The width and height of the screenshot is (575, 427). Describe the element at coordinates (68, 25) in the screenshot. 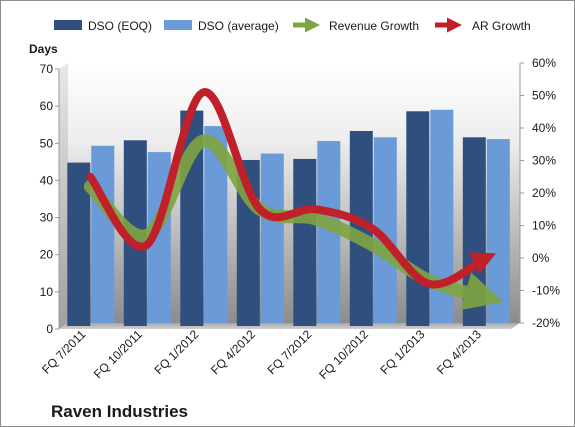

I see `legend-swatch-dso-eoq` at that location.